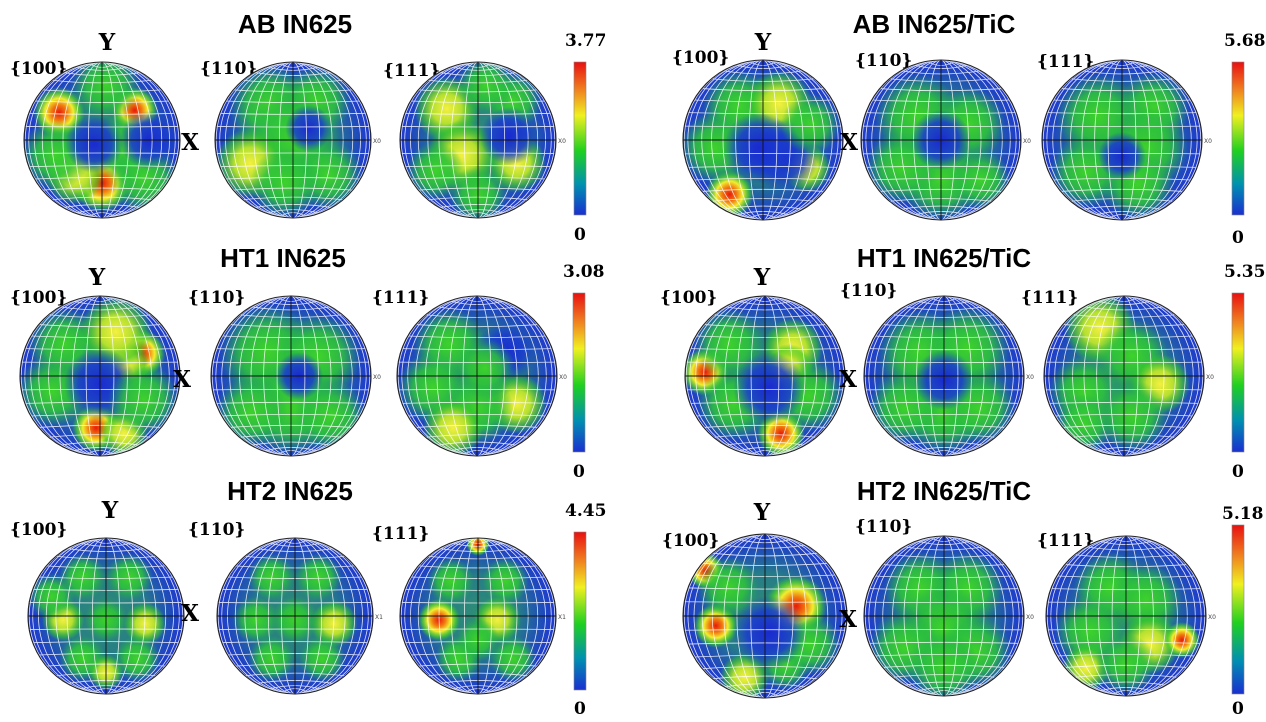 Image resolution: width=1266 pixels, height=722 pixels. What do you see at coordinates (944, 258) in the screenshot?
I see `panel-title: HT1 IN625/TiC` at bounding box center [944, 258].